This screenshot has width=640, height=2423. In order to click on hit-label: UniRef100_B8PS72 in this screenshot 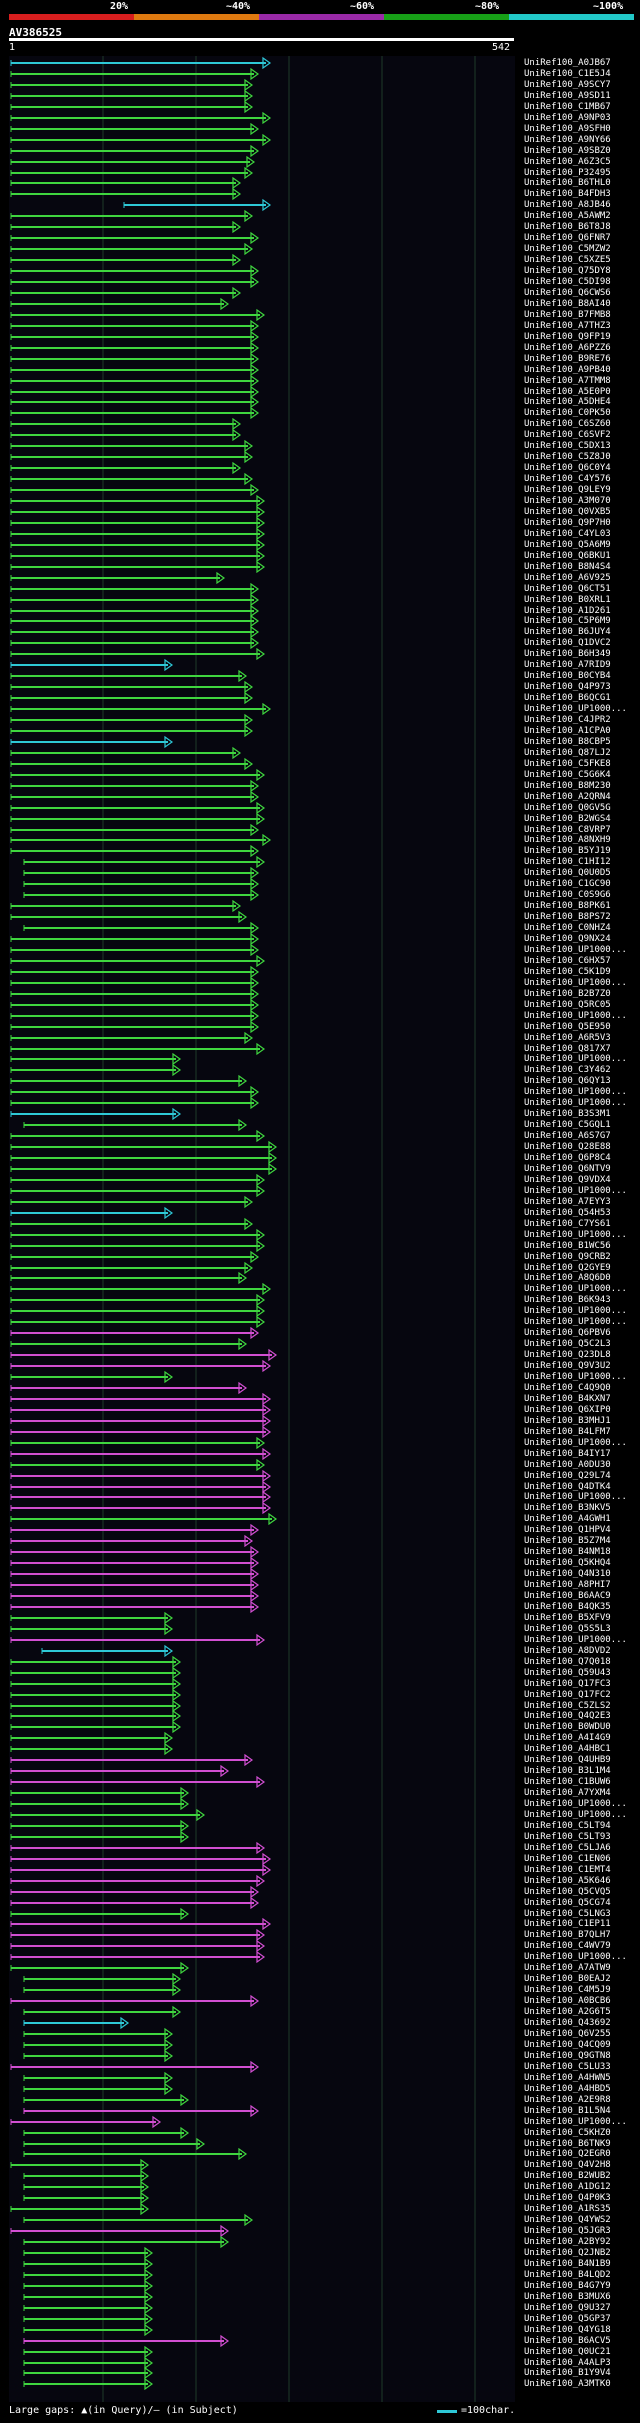, I will do `click(567, 917)`.